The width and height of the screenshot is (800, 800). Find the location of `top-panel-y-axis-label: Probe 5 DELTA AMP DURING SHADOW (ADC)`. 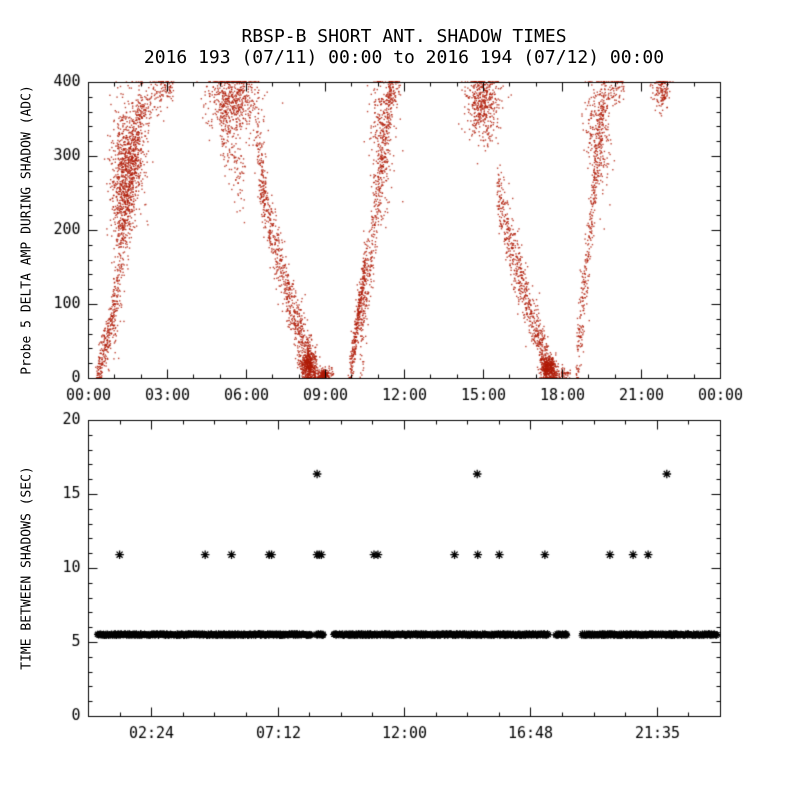

top-panel-y-axis-label: Probe 5 DELTA AMP DURING SHADOW (ADC) is located at coordinates (27, 230).